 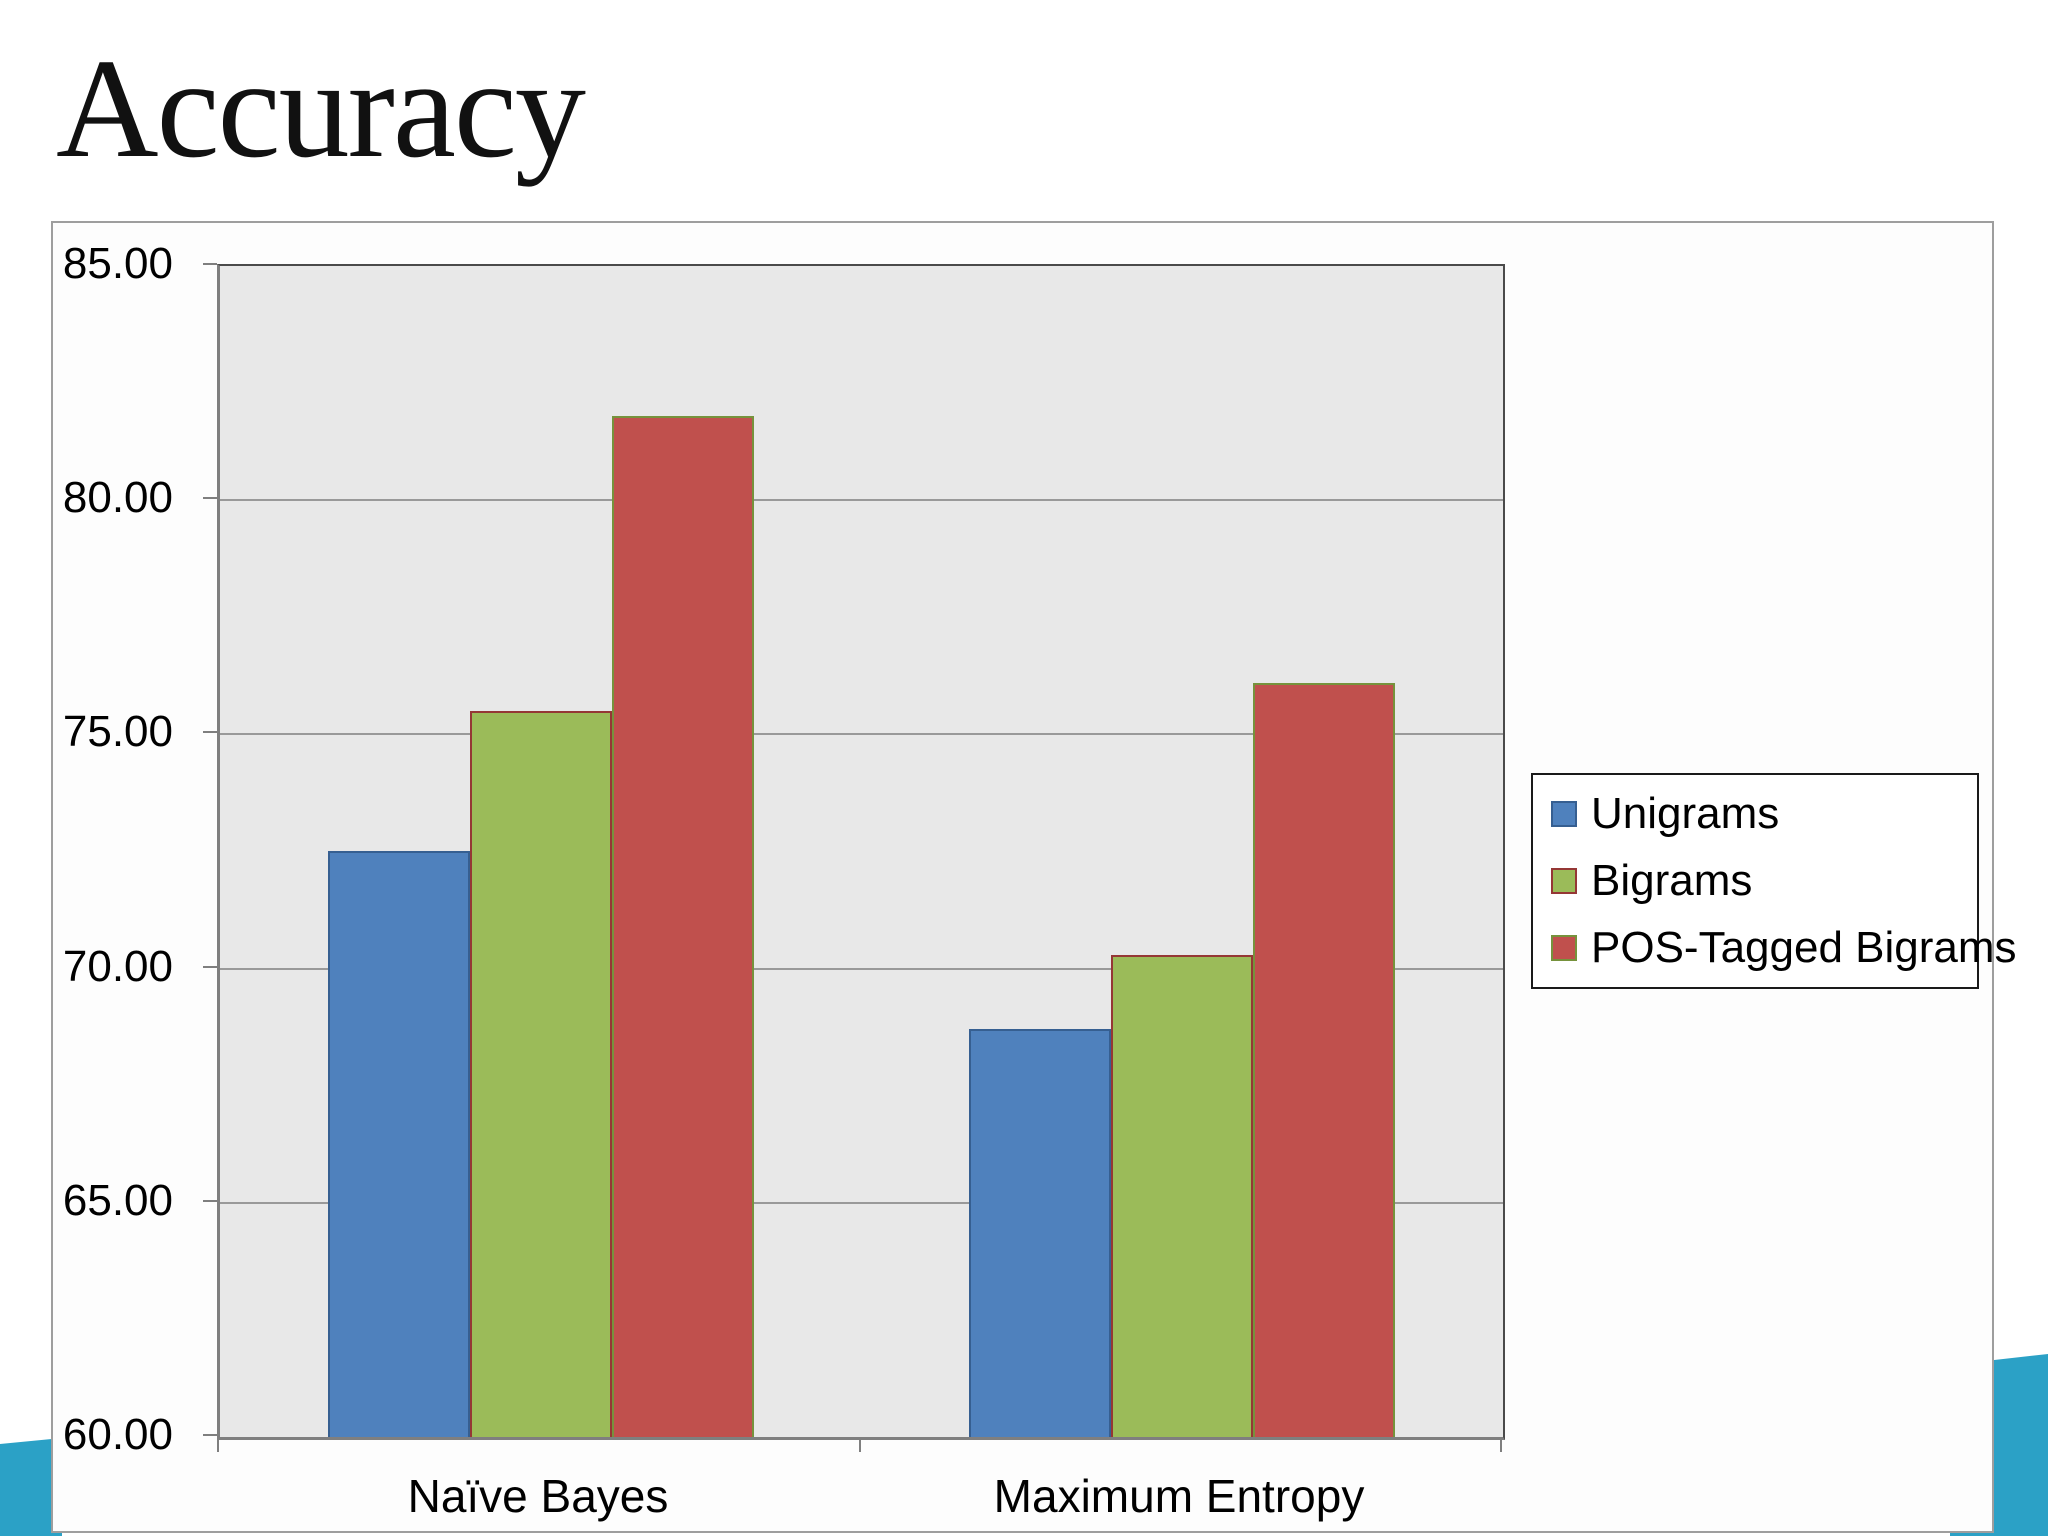 I want to click on legend-item-pos-tagged-bigrams: POS-Tagged Bigrams, so click(x=1784, y=947).